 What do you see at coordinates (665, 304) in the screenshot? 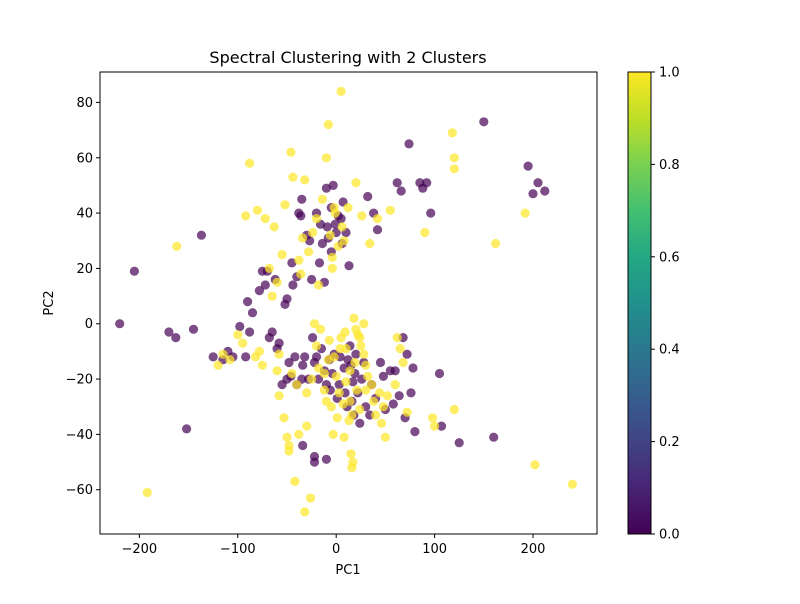
I see `colorbar-ticks: 0.0 0.2 0.4 0.6 0.8 1.0` at bounding box center [665, 304].